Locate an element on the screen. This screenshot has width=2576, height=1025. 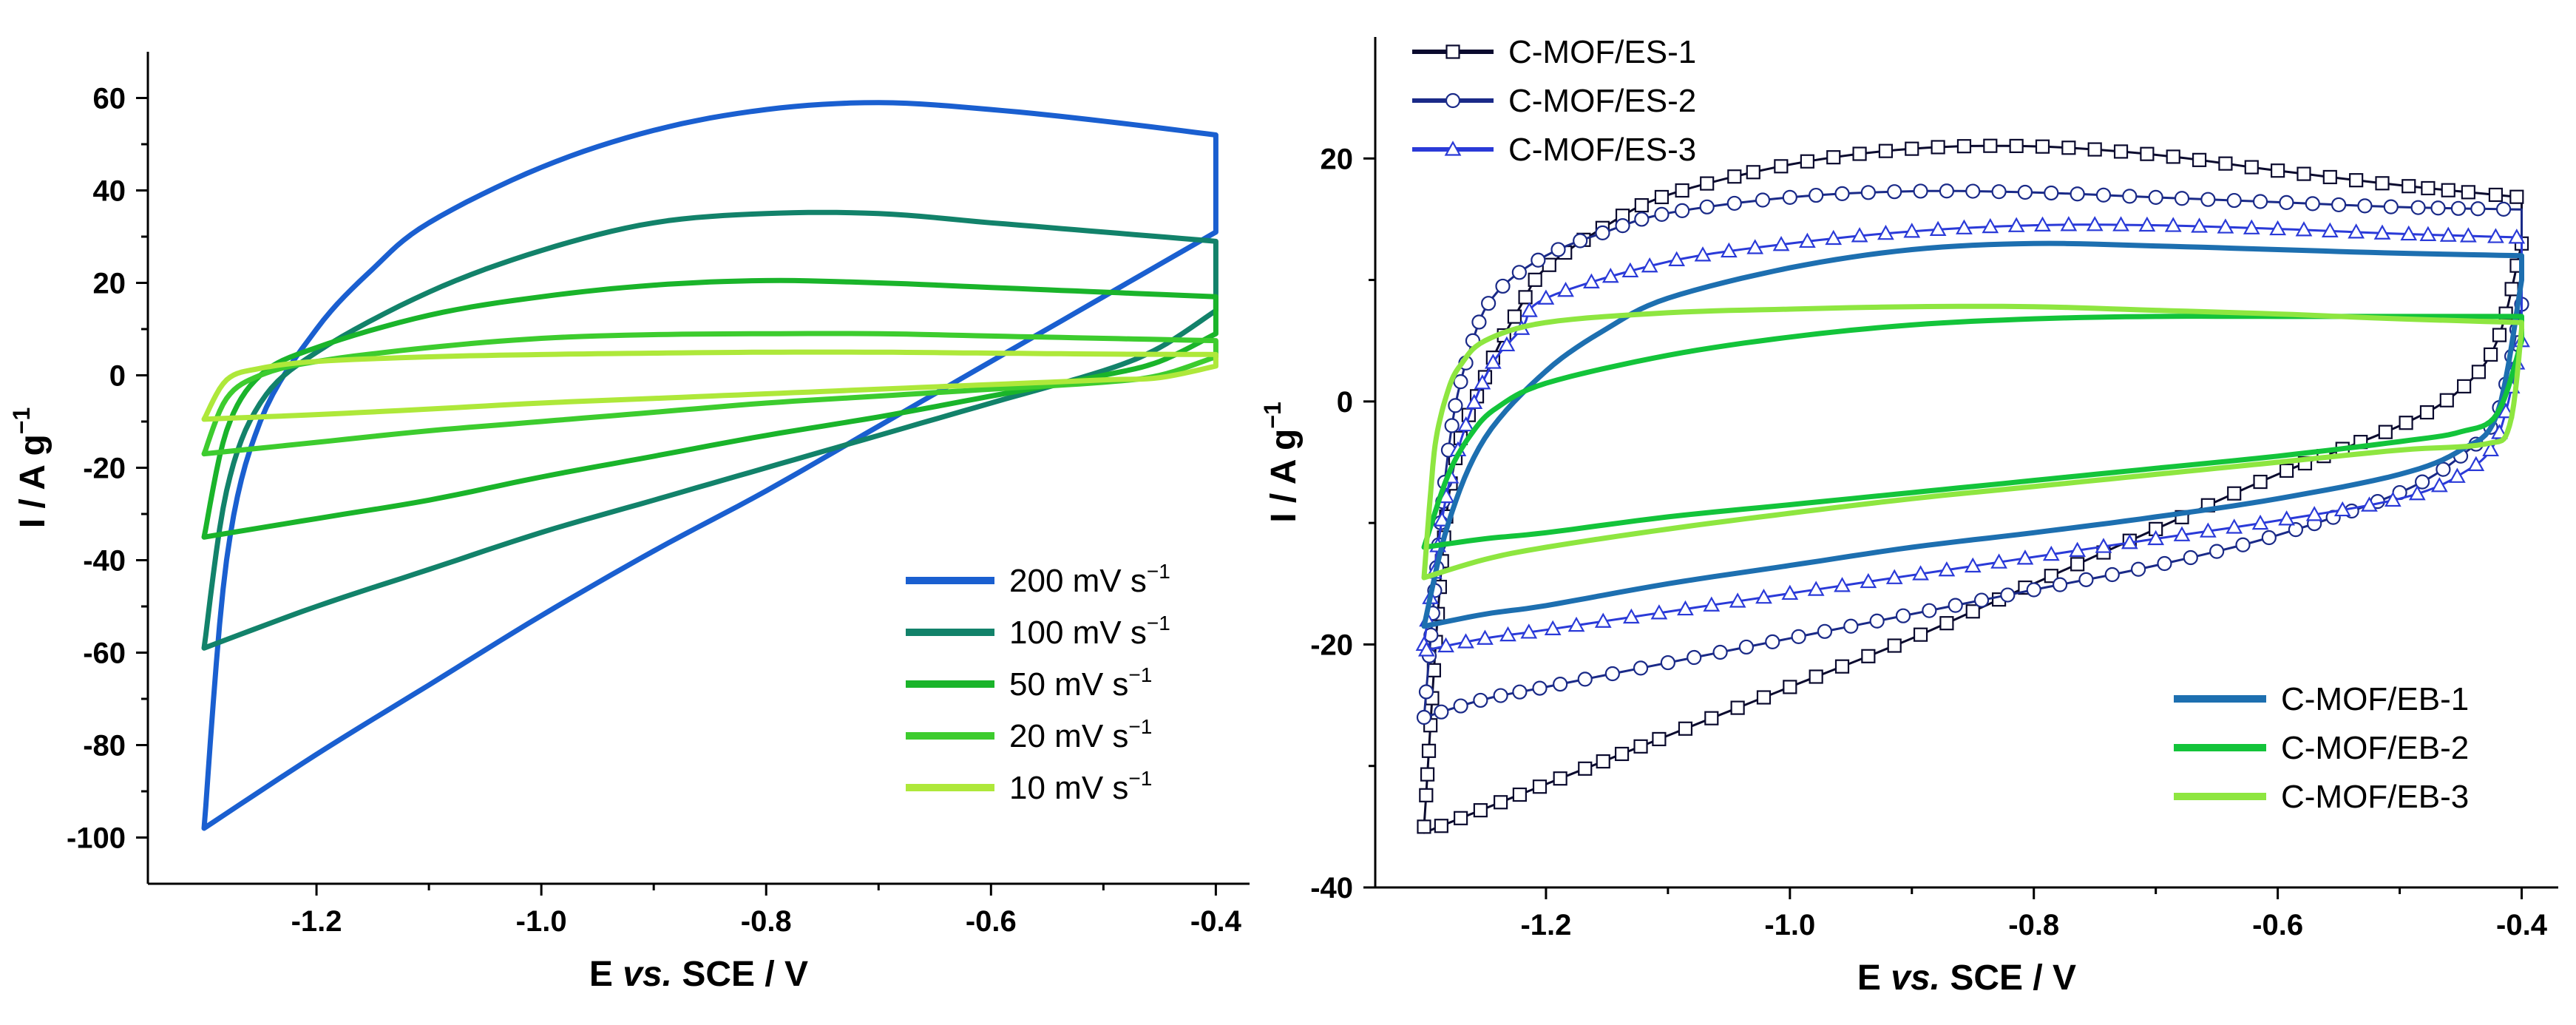
y-tick-label: 40 is located at coordinates (109, 191).